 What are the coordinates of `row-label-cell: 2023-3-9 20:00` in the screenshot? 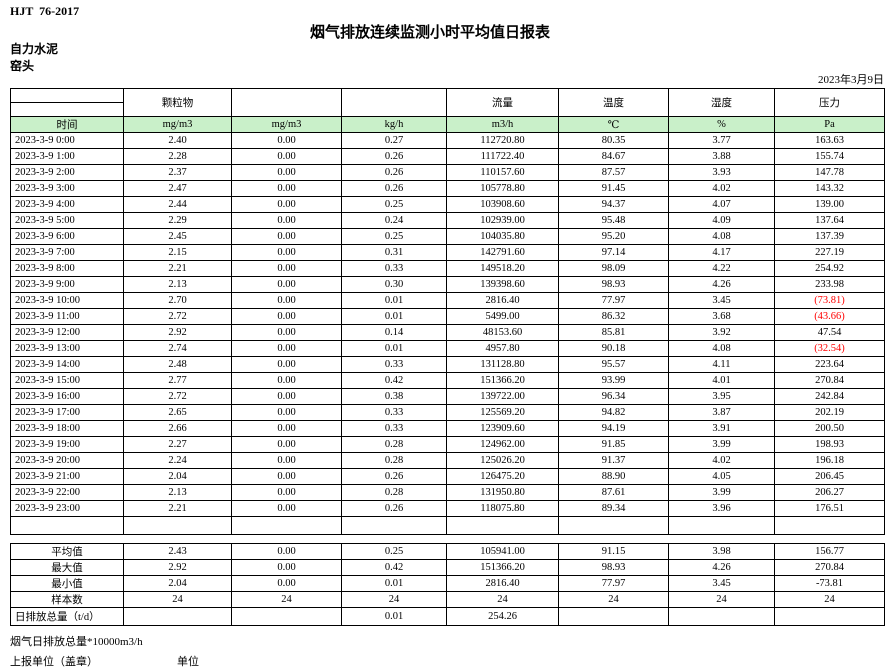 It's located at (67, 460).